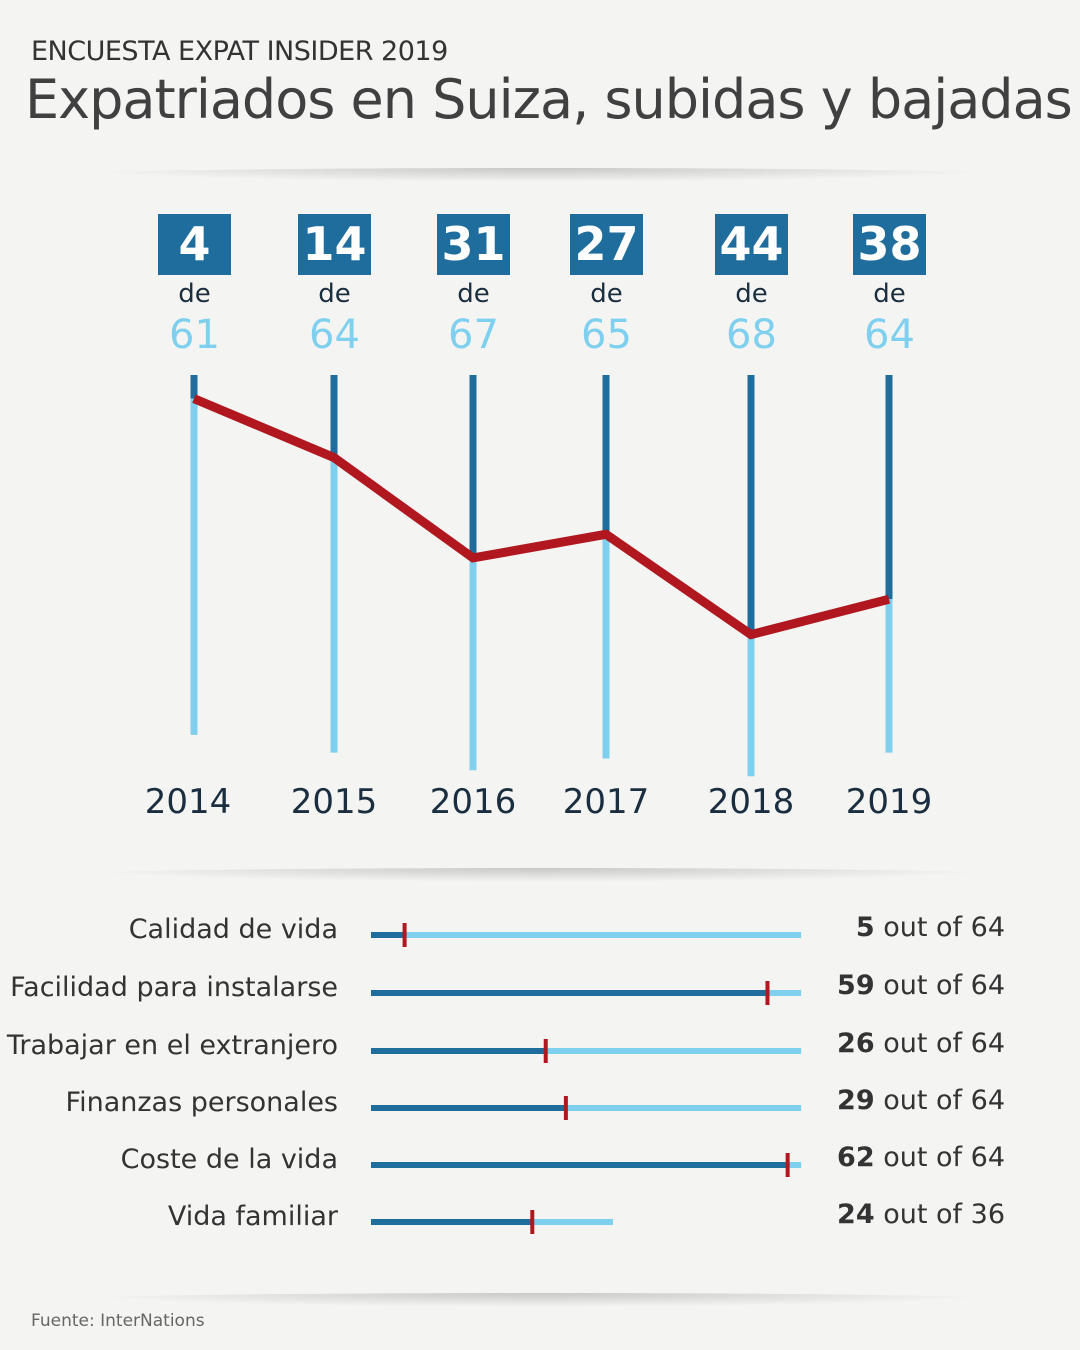 This screenshot has width=1080, height=1350. Describe the element at coordinates (252, 1216) in the screenshot. I see `category-label: Vida familiar` at that location.